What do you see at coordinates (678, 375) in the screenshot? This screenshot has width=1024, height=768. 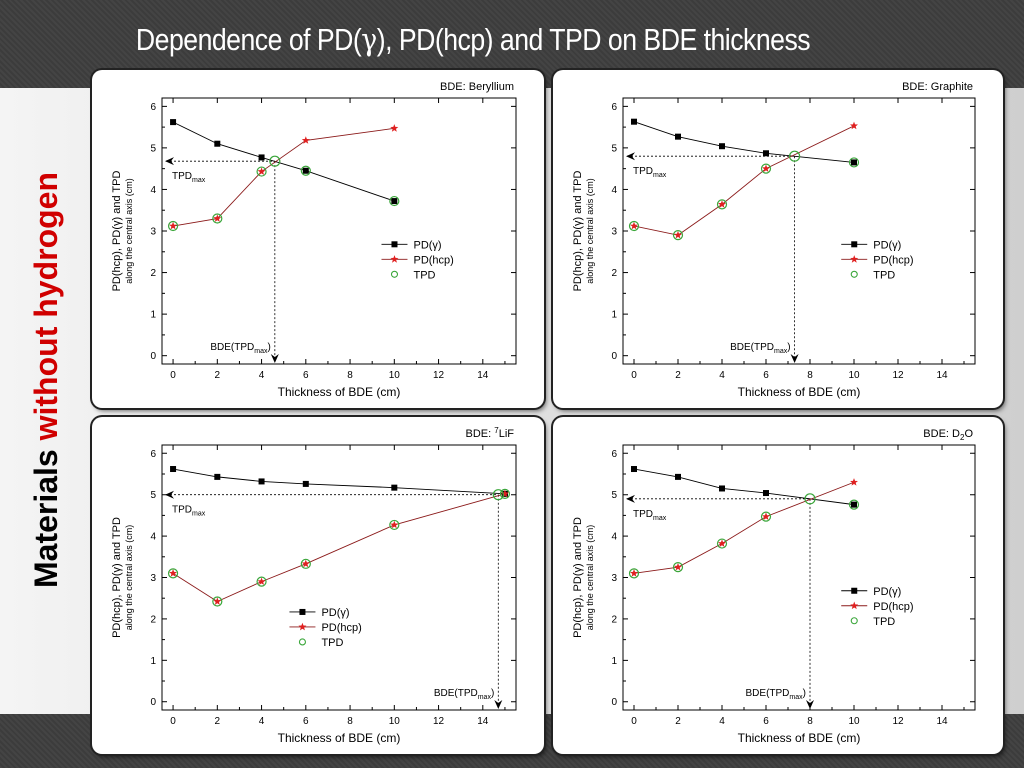 I see `x-tick-label: 2` at bounding box center [678, 375].